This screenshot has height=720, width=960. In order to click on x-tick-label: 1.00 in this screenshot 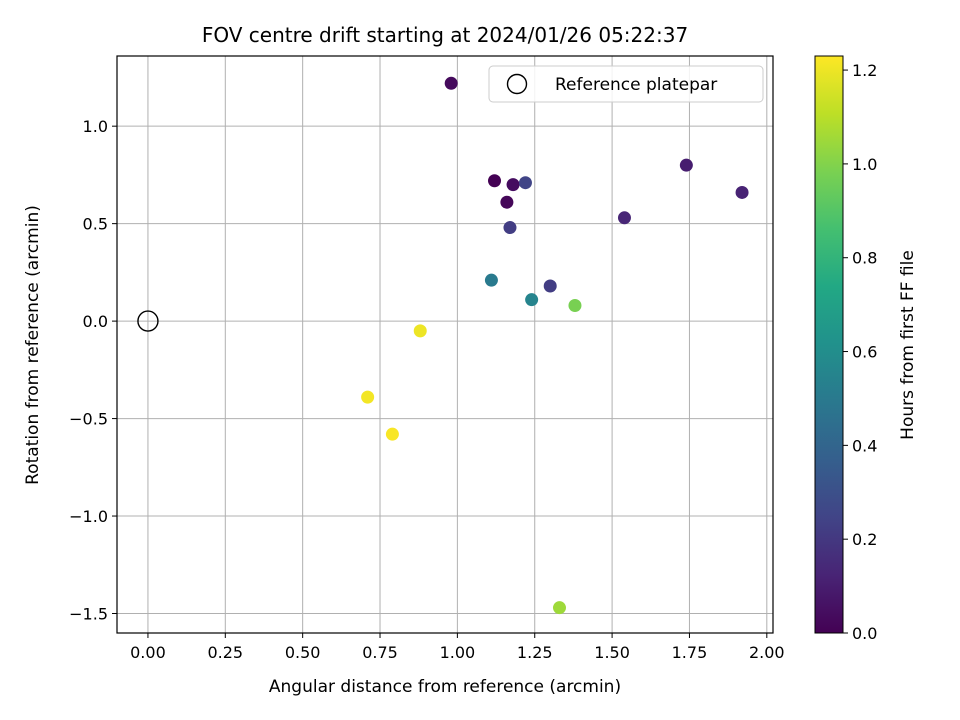, I will do `click(458, 652)`.